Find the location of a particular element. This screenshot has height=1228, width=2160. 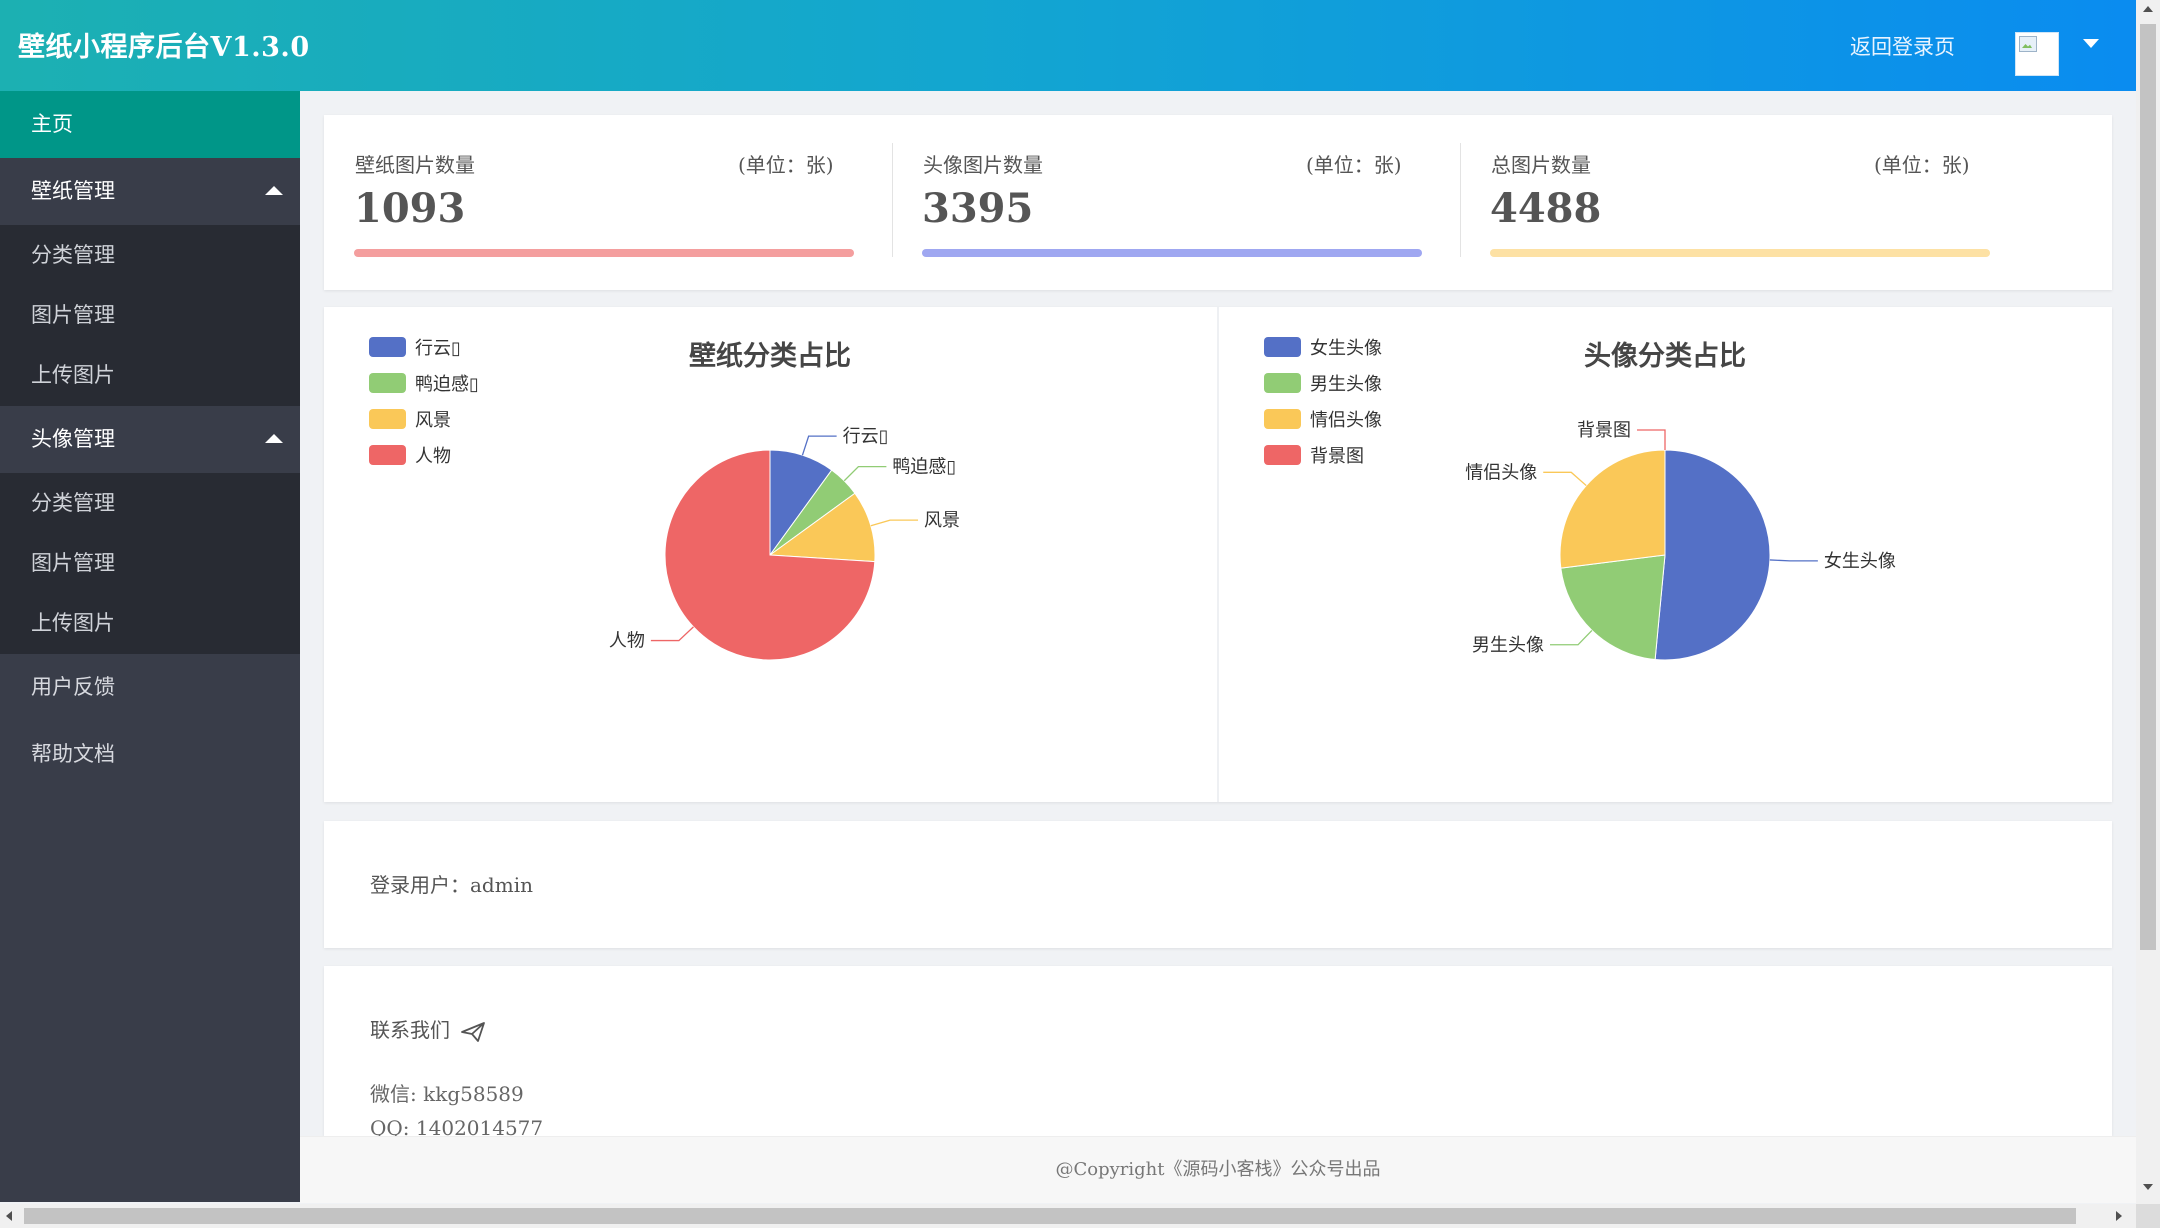

avatar-submenu: 分类管理 图片管理 上传图片 is located at coordinates (150, 563).